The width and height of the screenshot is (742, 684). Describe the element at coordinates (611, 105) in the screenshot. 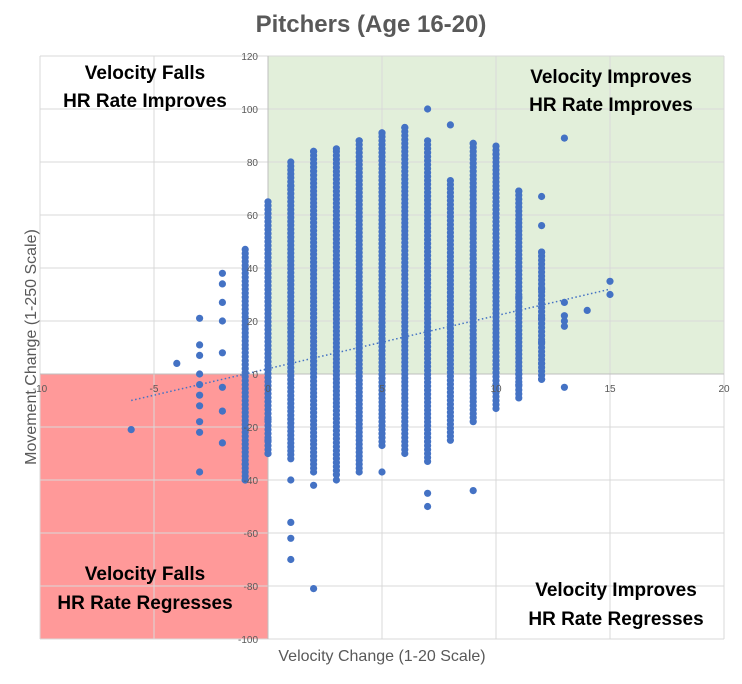

I see `quadrant-label-velocity-improves-hr-improves-line2: HR Rate Improves` at that location.